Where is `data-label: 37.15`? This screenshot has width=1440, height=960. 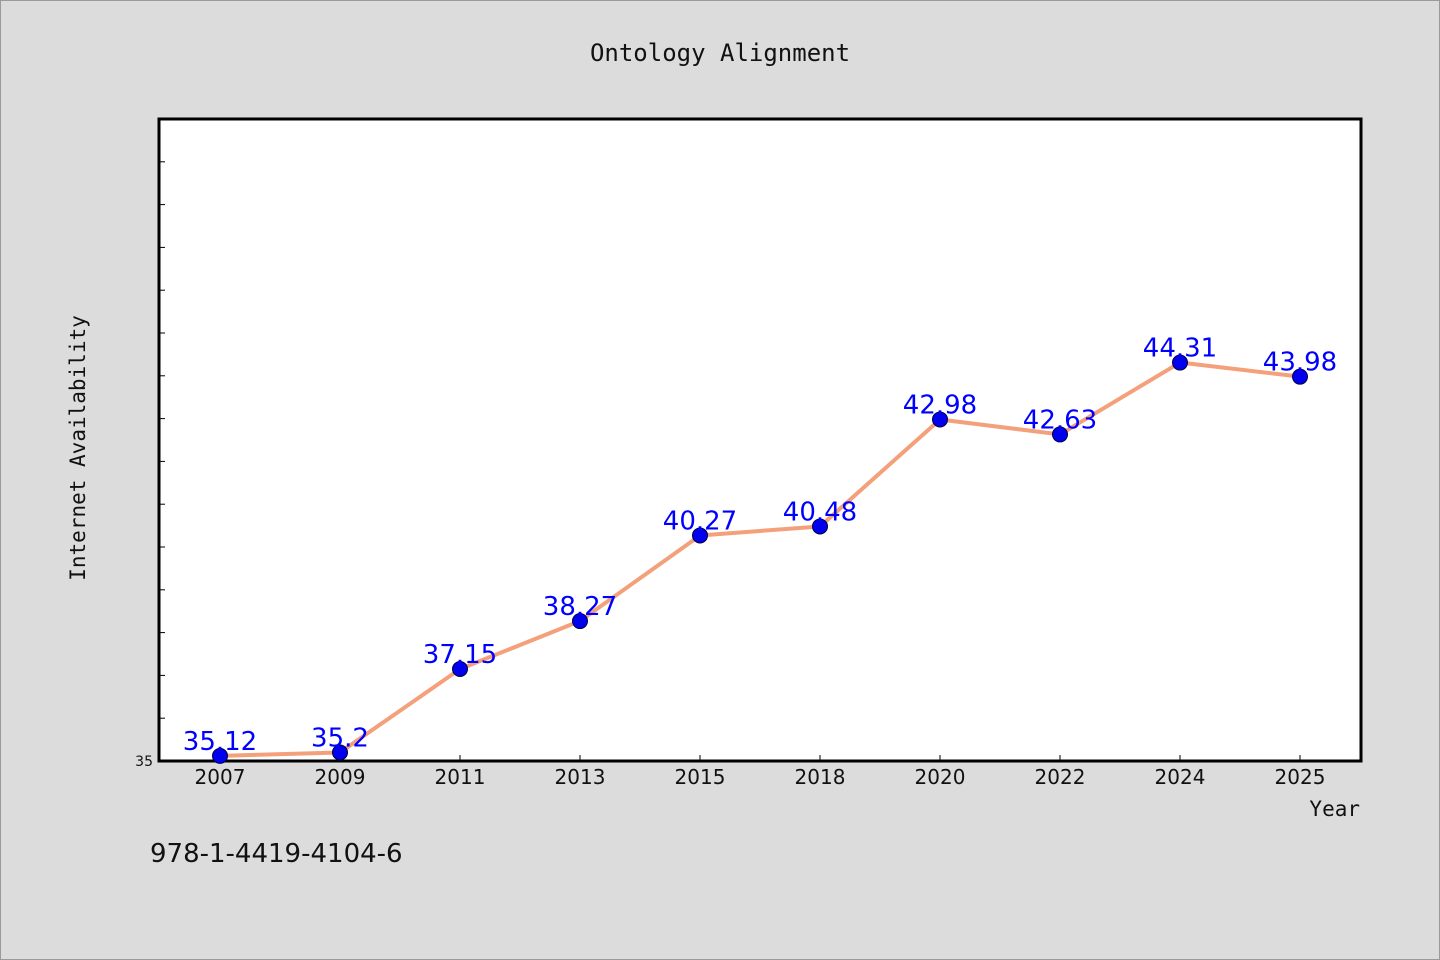 data-label: 37.15 is located at coordinates (460, 655).